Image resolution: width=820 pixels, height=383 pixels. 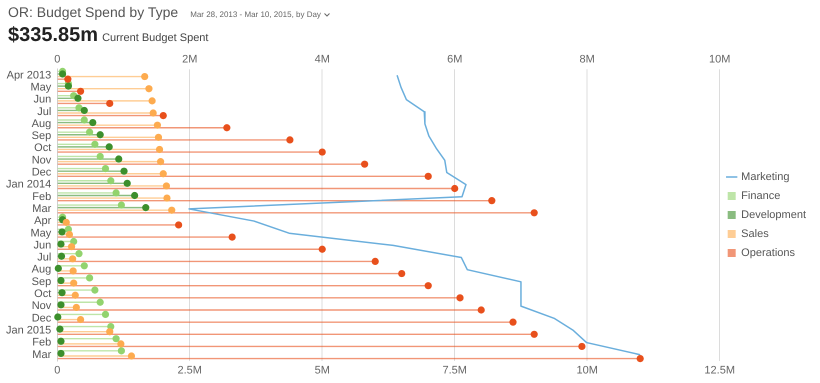 I want to click on legend-label: Operations, so click(x=768, y=253).